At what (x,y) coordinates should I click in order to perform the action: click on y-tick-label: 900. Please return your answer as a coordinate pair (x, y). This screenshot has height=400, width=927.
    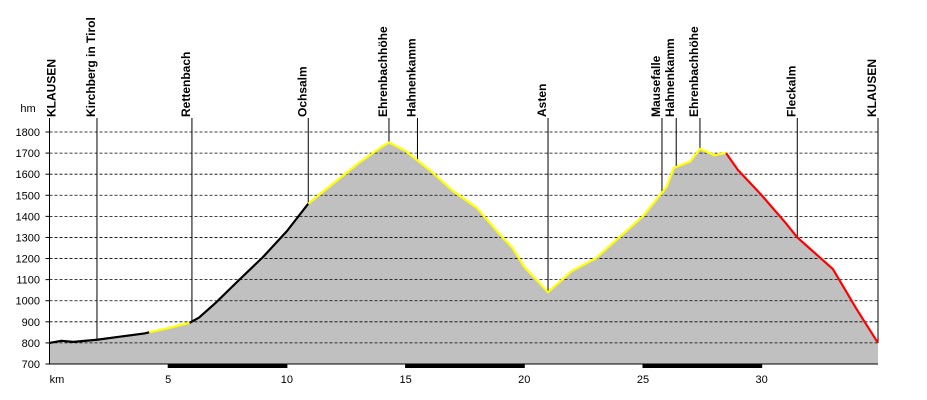
    Looking at the image, I should click on (31, 323).